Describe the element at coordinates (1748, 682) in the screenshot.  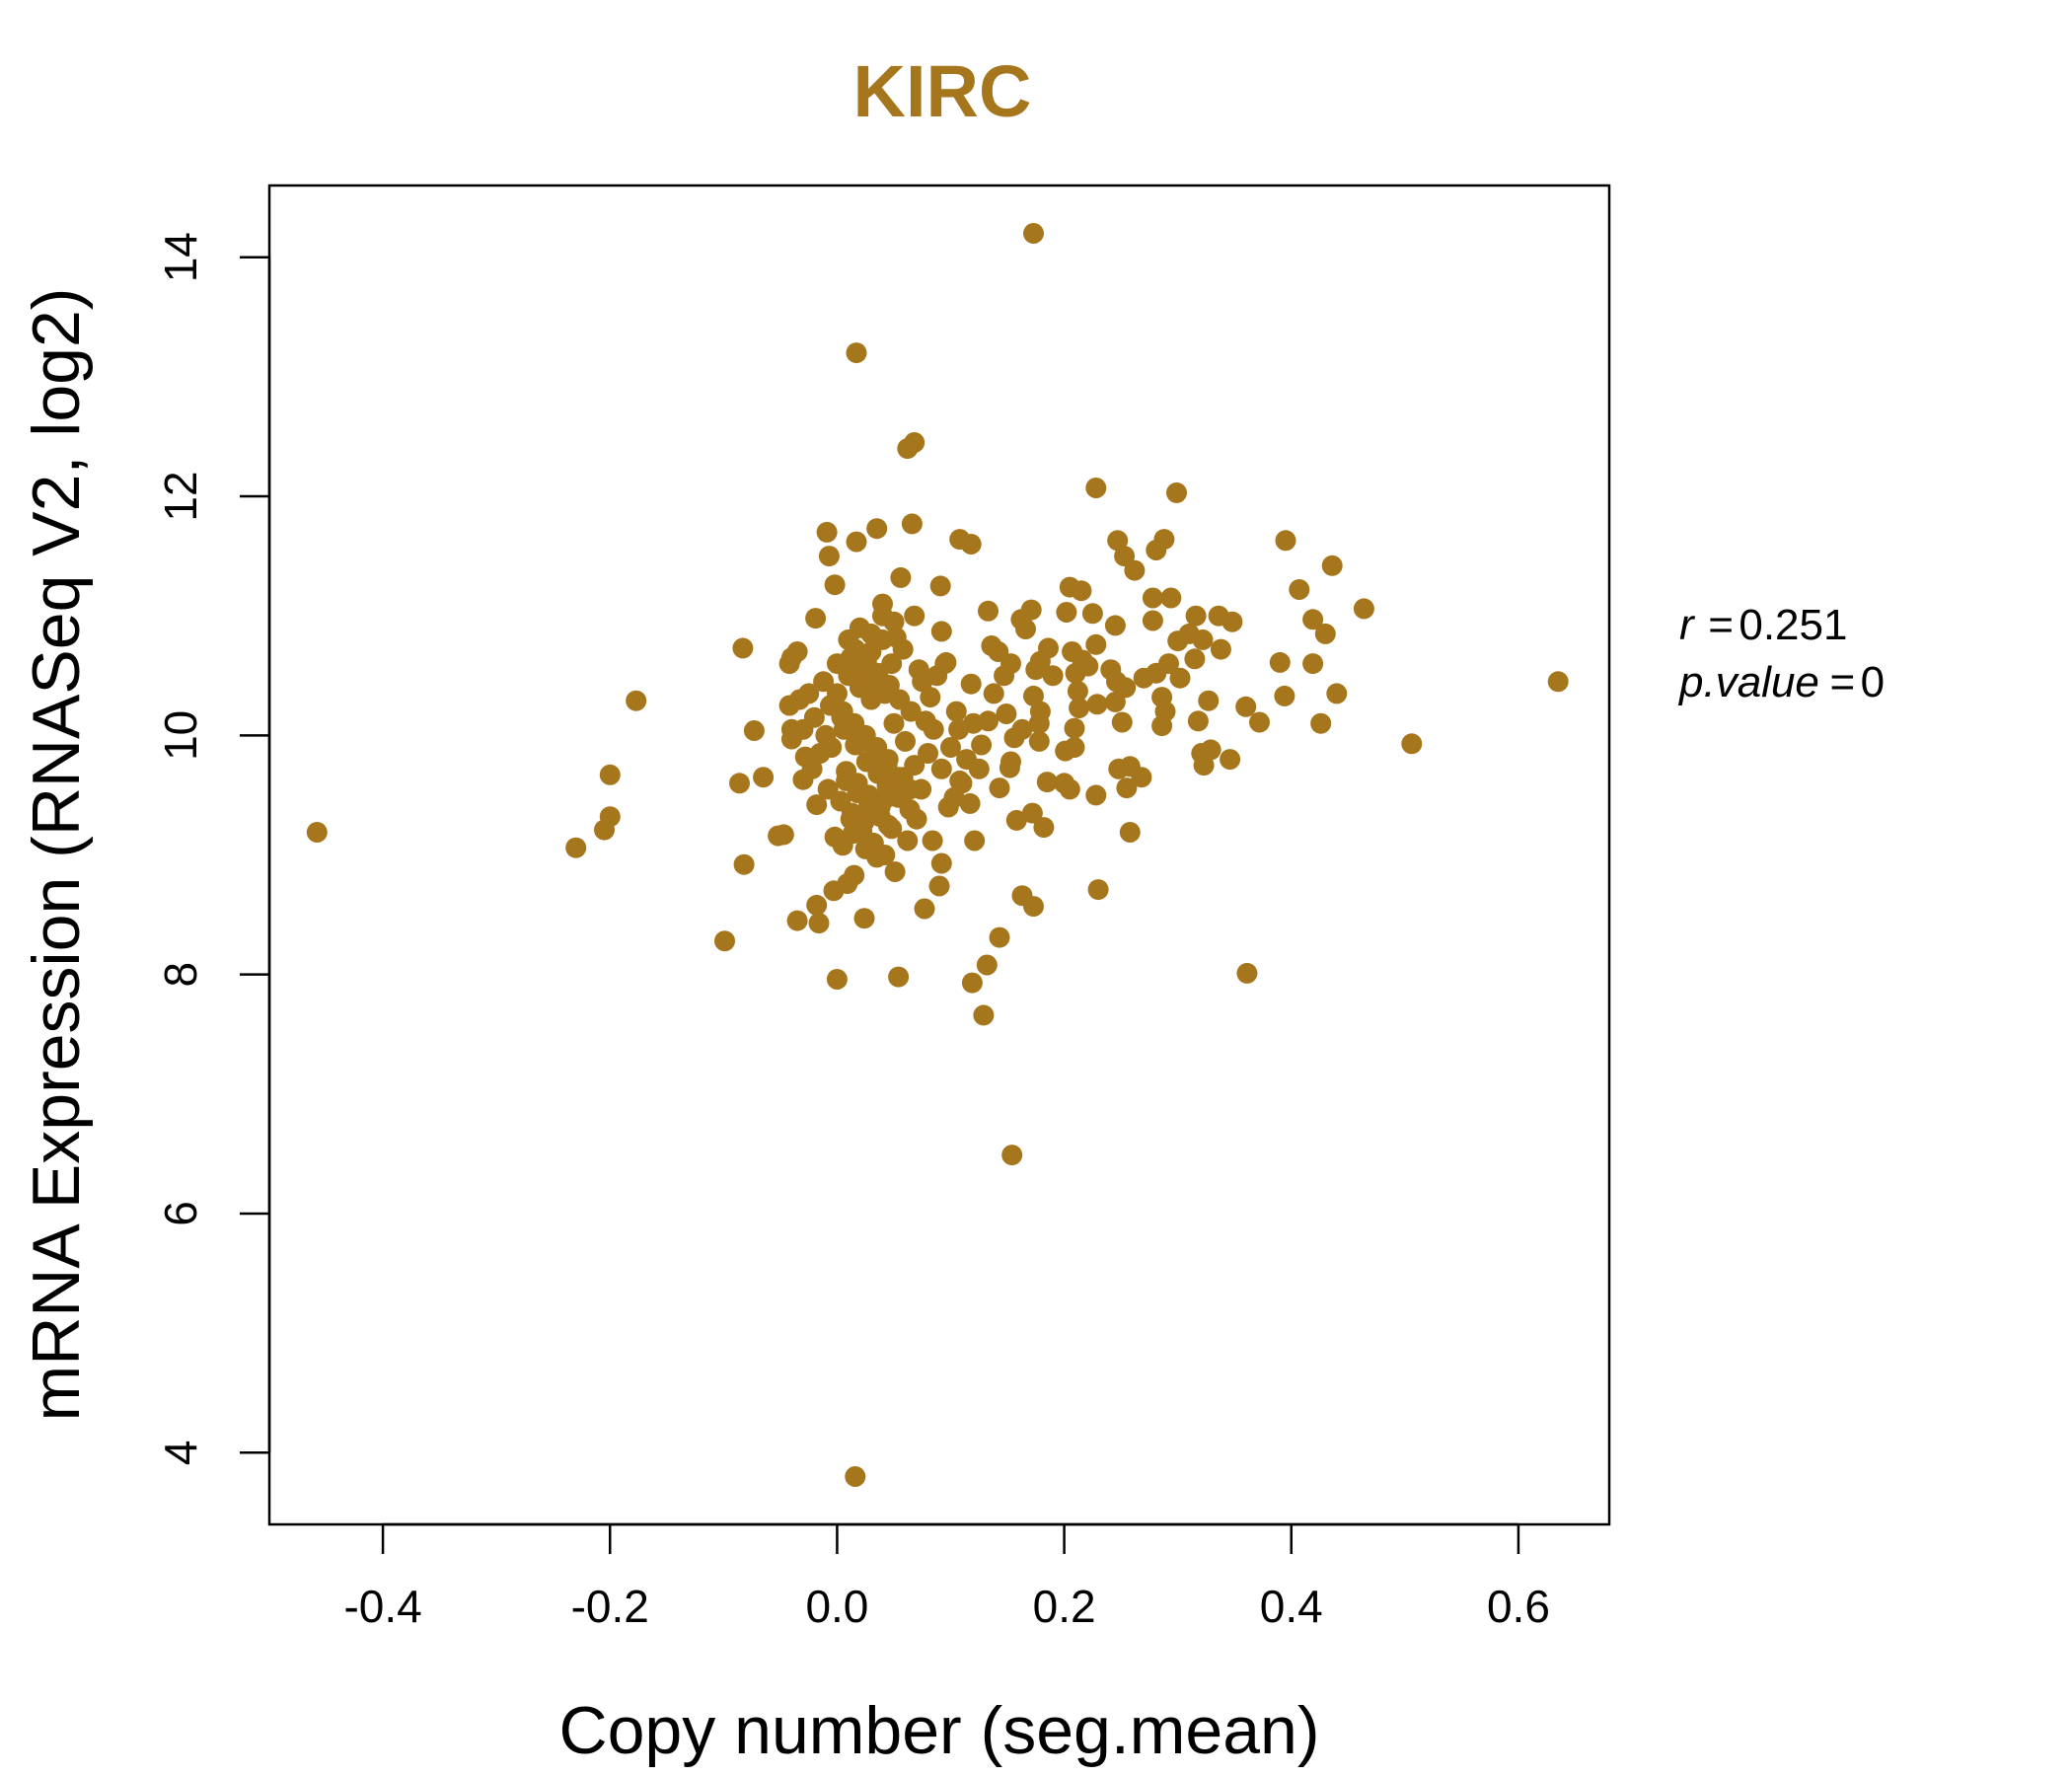
I see `p-label: p.value` at that location.